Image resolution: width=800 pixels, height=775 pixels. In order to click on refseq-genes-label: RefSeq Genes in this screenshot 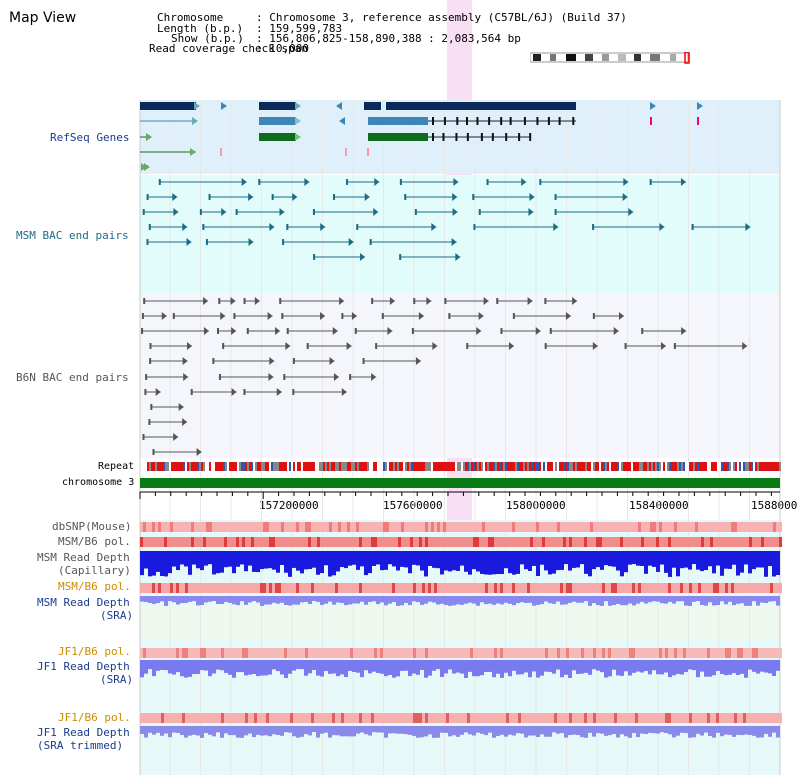, I will do `click(90, 137)`.